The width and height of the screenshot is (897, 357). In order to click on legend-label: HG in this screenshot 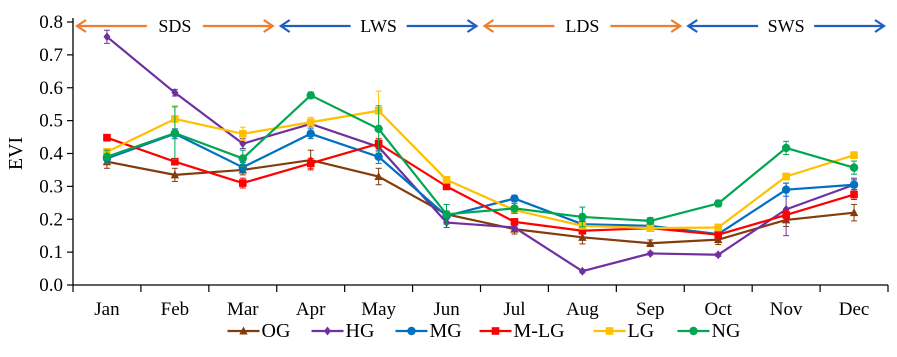, I will do `click(360, 331)`.